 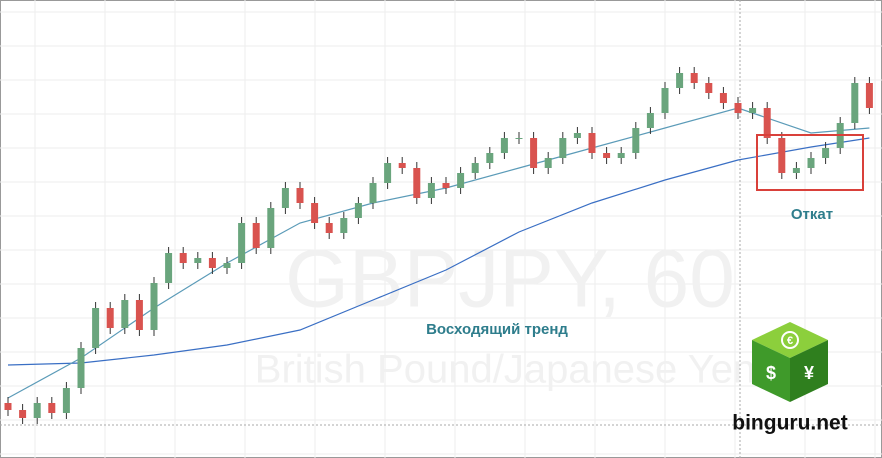 I want to click on pullback-box, so click(x=810, y=162).